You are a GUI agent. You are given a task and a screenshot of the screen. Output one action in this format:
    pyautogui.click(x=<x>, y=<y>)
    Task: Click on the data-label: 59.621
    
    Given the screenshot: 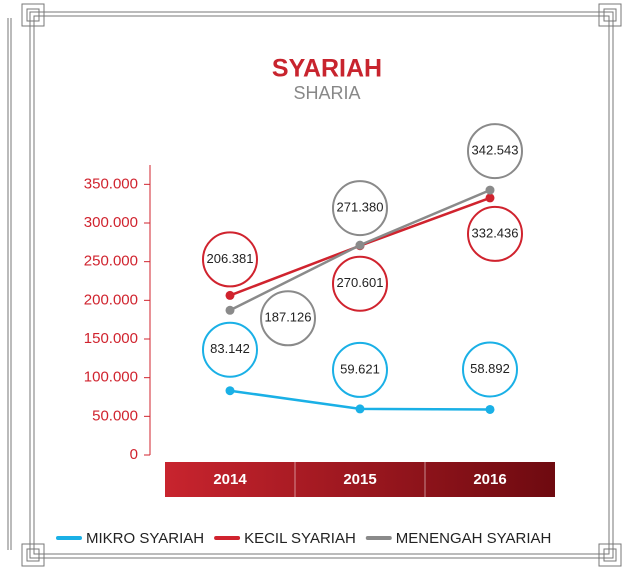 What is the action you would take?
    pyautogui.click(x=360, y=368)
    